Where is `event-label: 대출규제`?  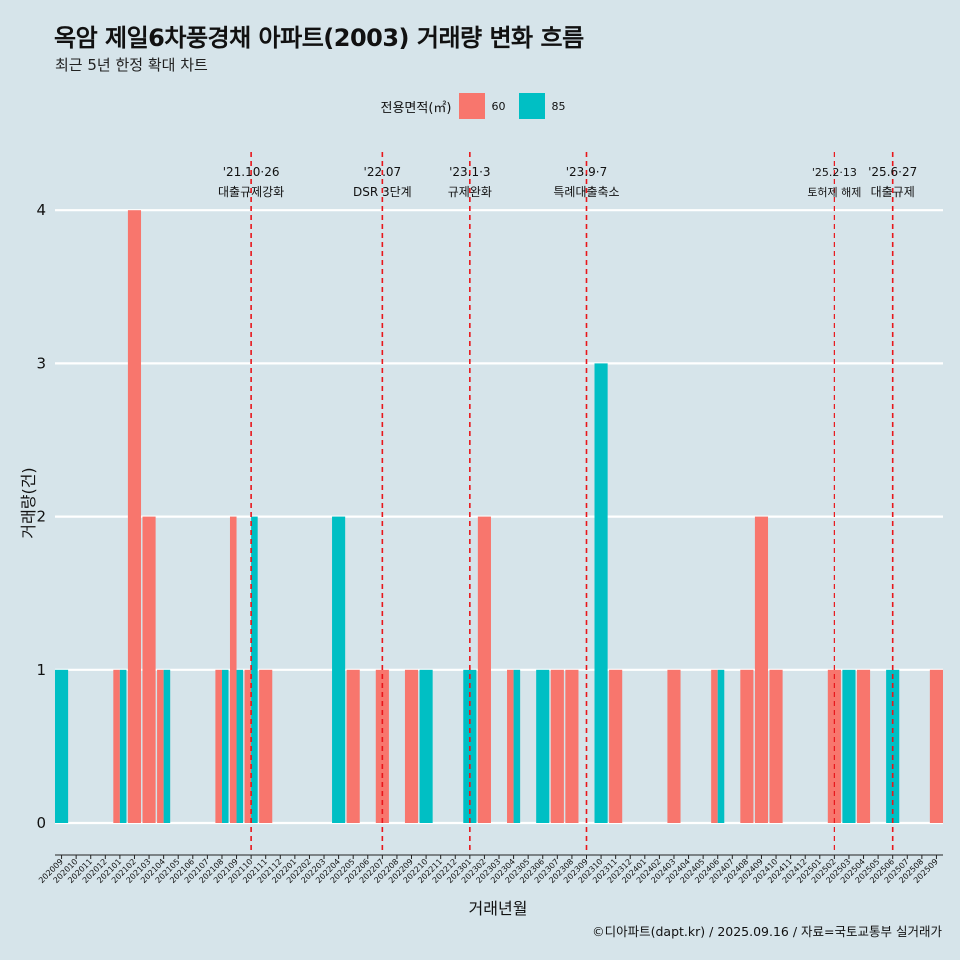 event-label: 대출규제 is located at coordinates (893, 192).